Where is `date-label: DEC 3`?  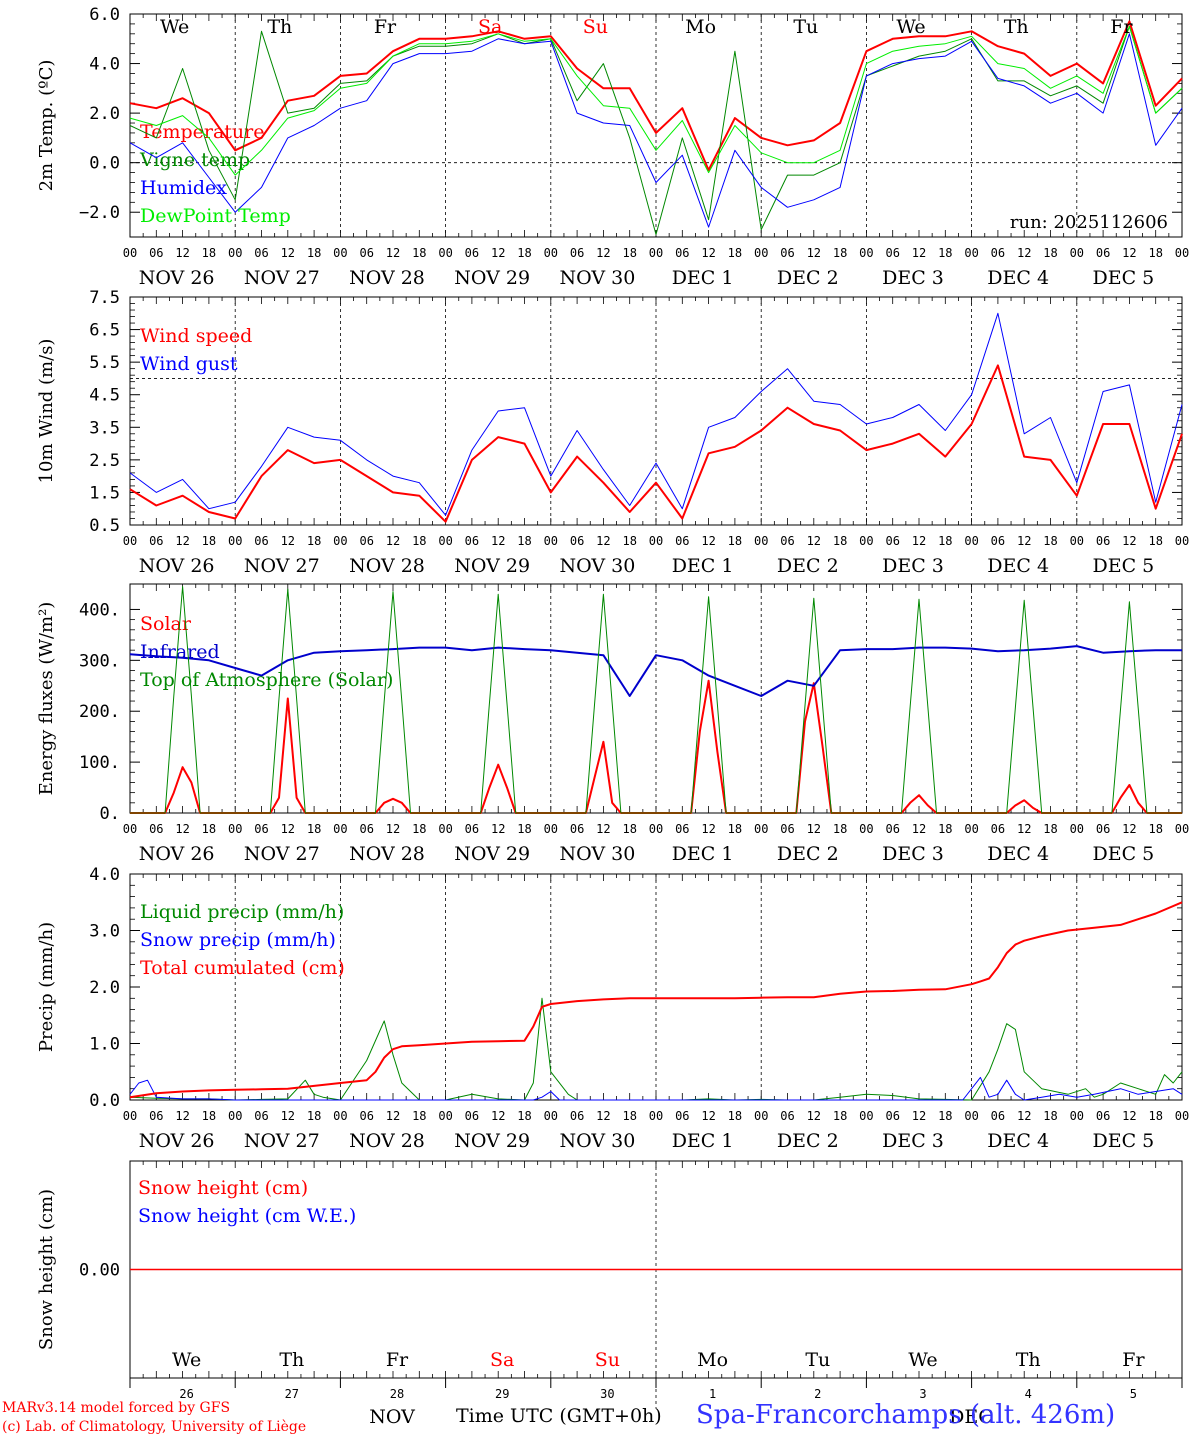 date-label: DEC 3 is located at coordinates (913, 1141).